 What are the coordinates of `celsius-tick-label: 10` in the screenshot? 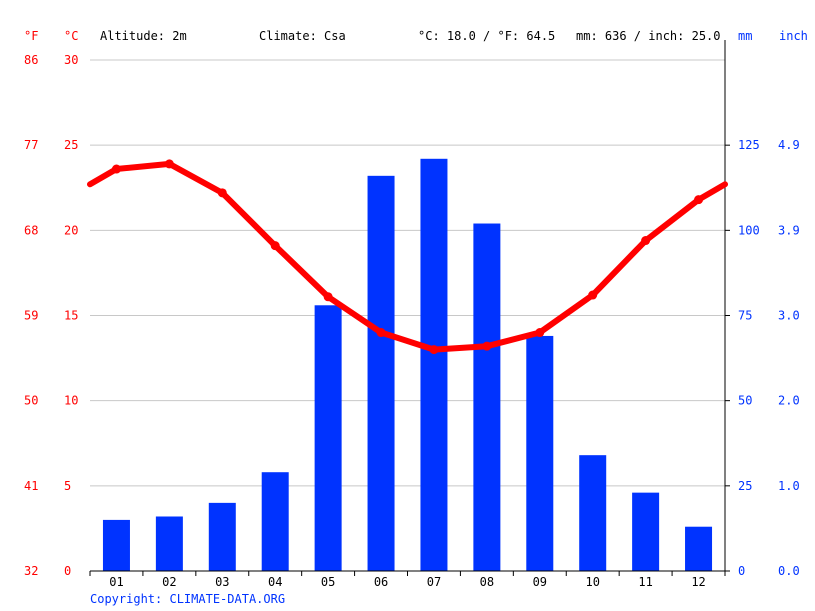 It's located at (71, 401).